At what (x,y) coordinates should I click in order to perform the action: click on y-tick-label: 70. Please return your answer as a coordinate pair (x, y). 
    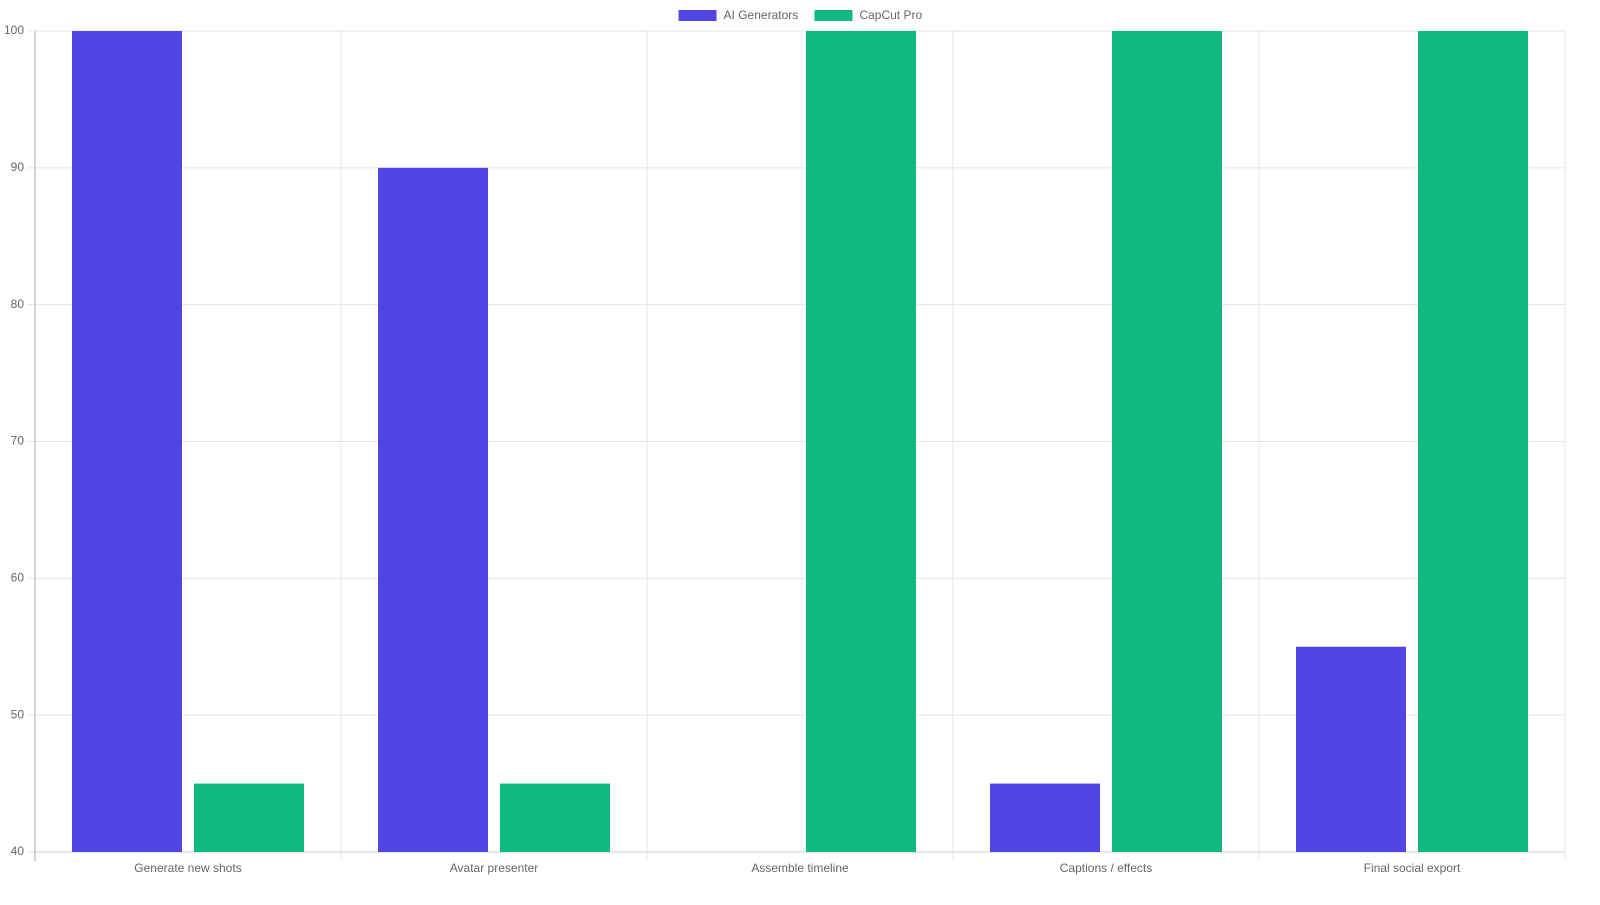
    Looking at the image, I should click on (18, 441).